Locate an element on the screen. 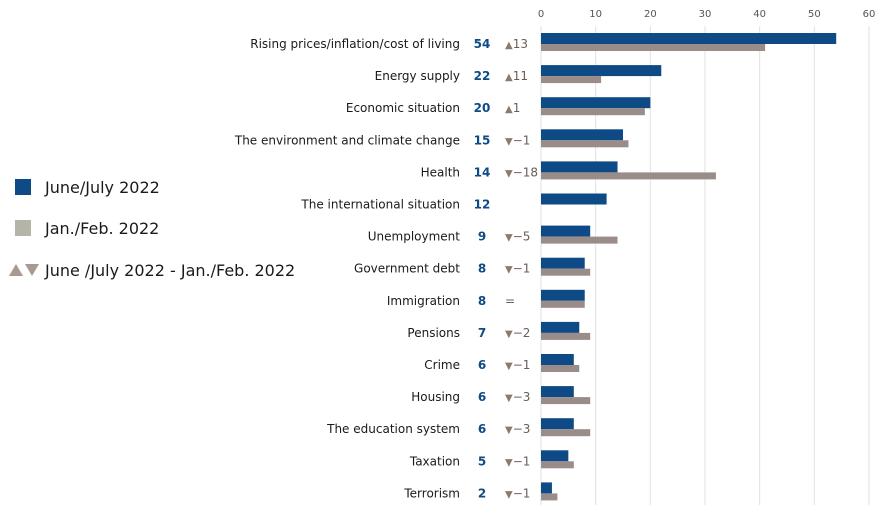  x-tick-label: 30 is located at coordinates (705, 14).